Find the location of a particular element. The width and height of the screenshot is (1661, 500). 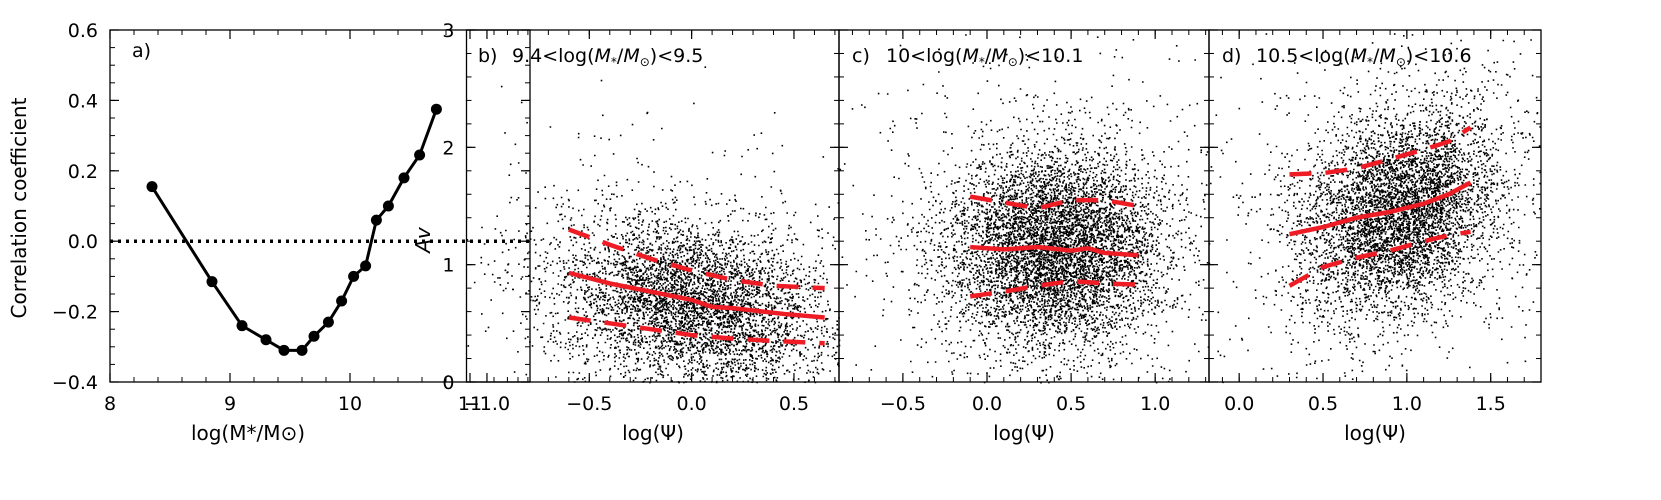

y-tick-label: −0.4 is located at coordinates (75, 383).